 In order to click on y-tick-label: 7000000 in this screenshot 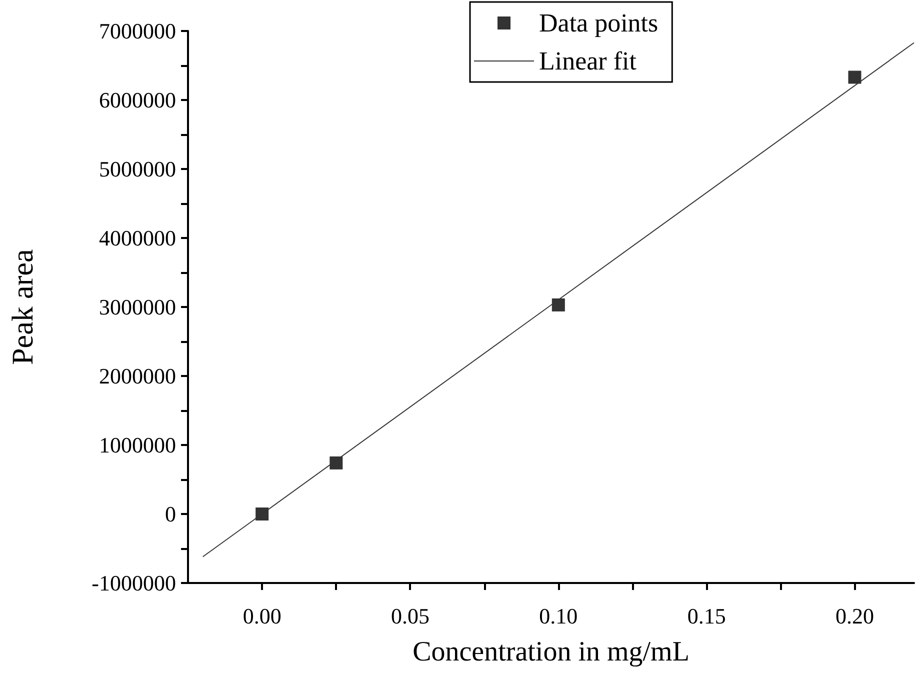, I will do `click(137, 31)`.